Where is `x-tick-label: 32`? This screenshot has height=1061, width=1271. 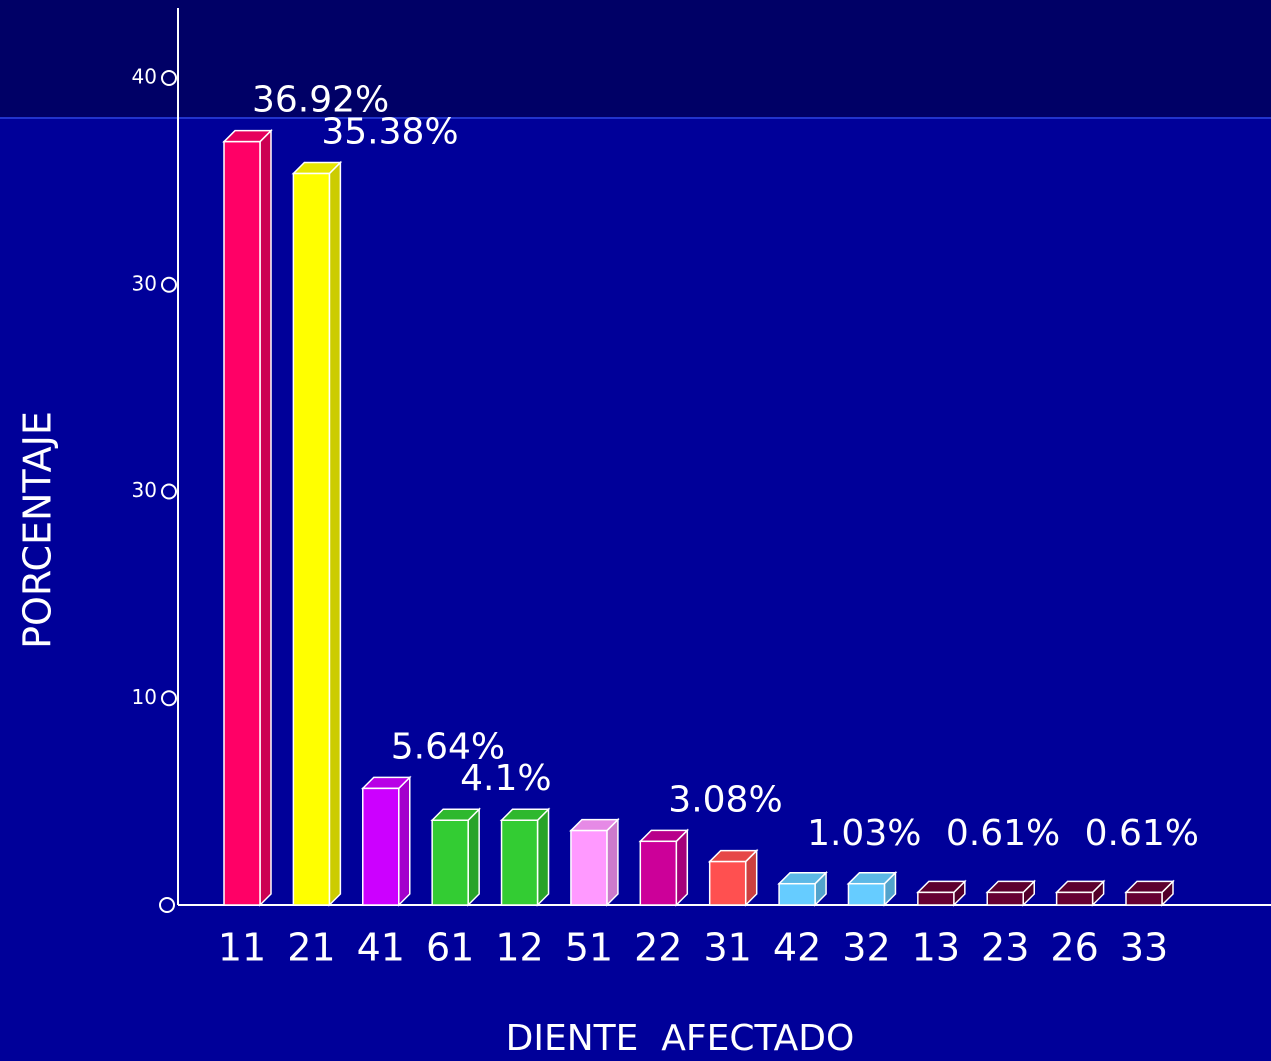
x-tick-label: 32 is located at coordinates (866, 948).